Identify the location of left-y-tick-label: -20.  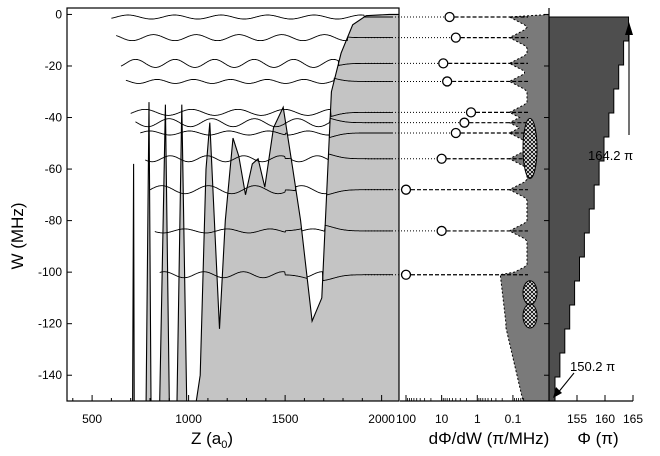
(54, 66).